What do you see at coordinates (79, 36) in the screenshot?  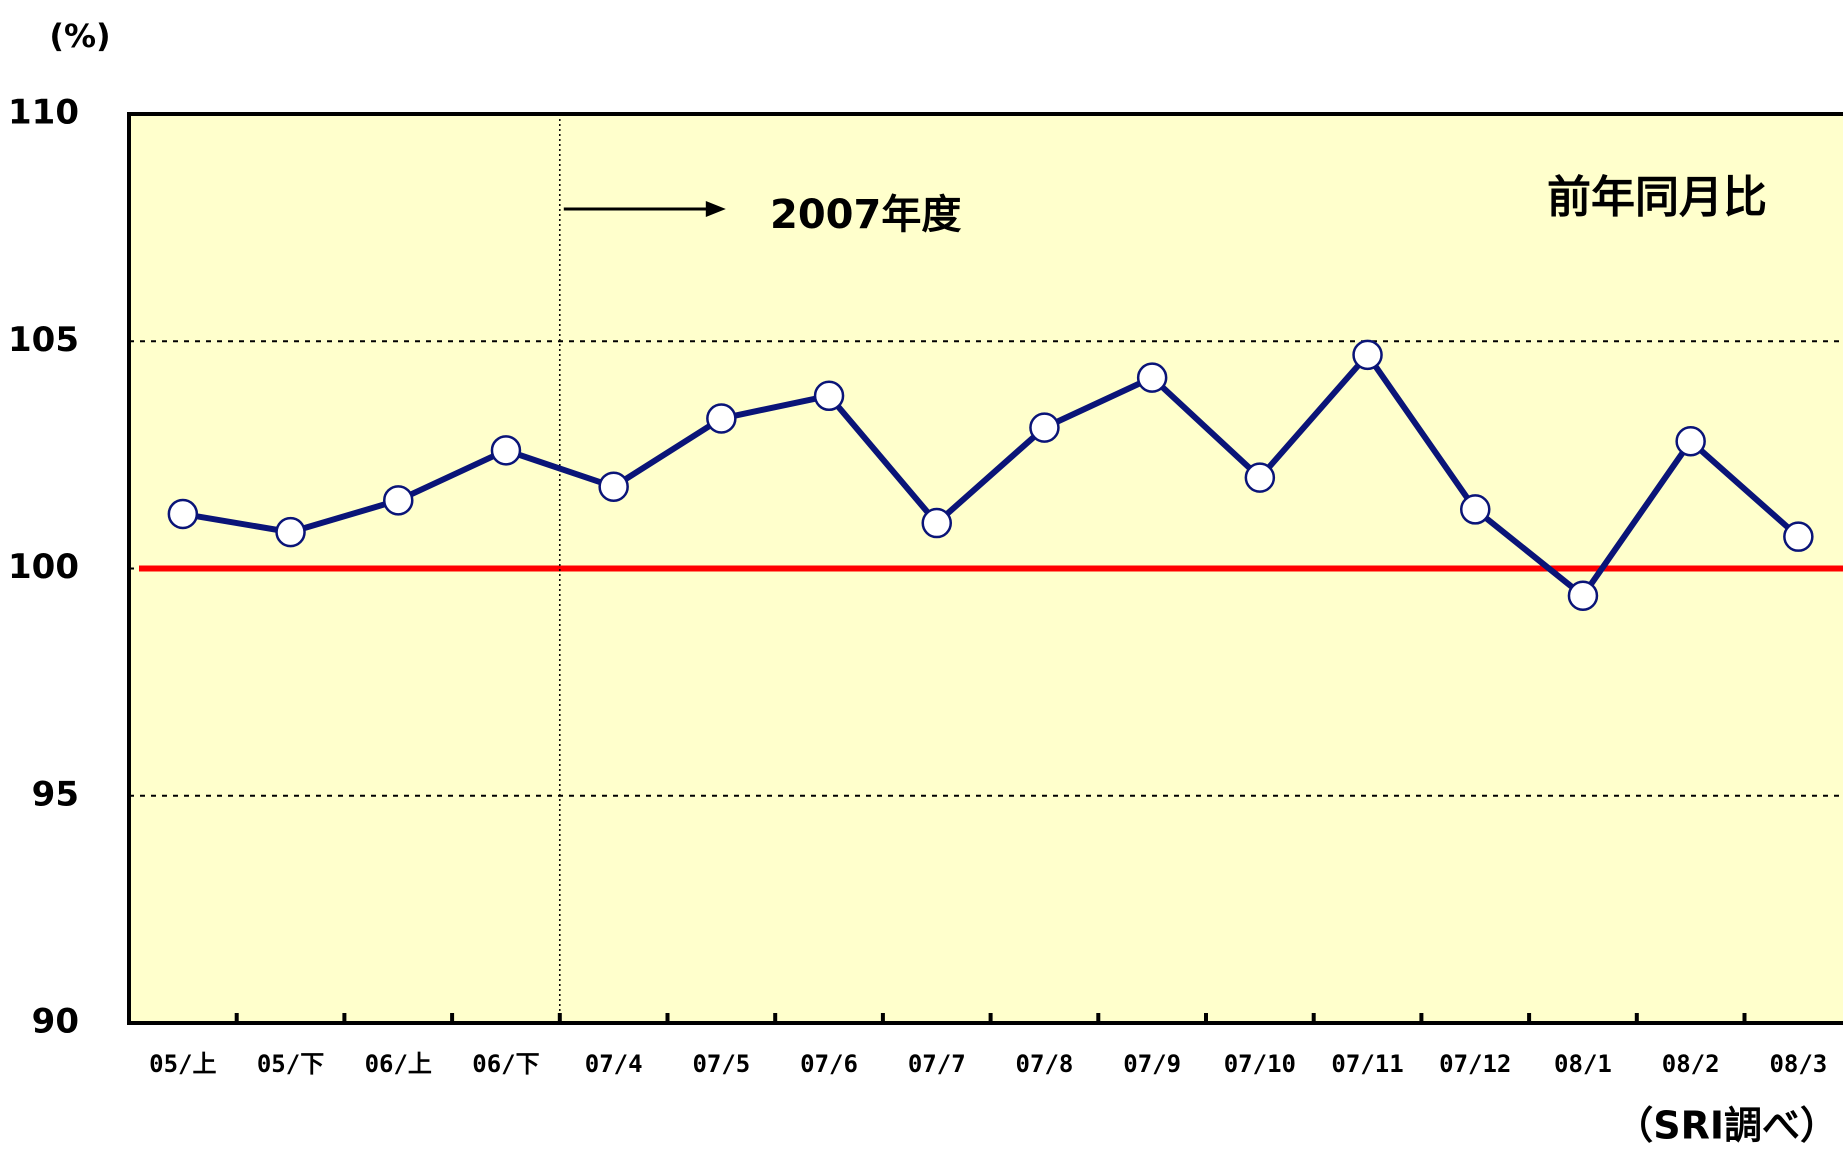 I see `y-unit-label: (%)` at bounding box center [79, 36].